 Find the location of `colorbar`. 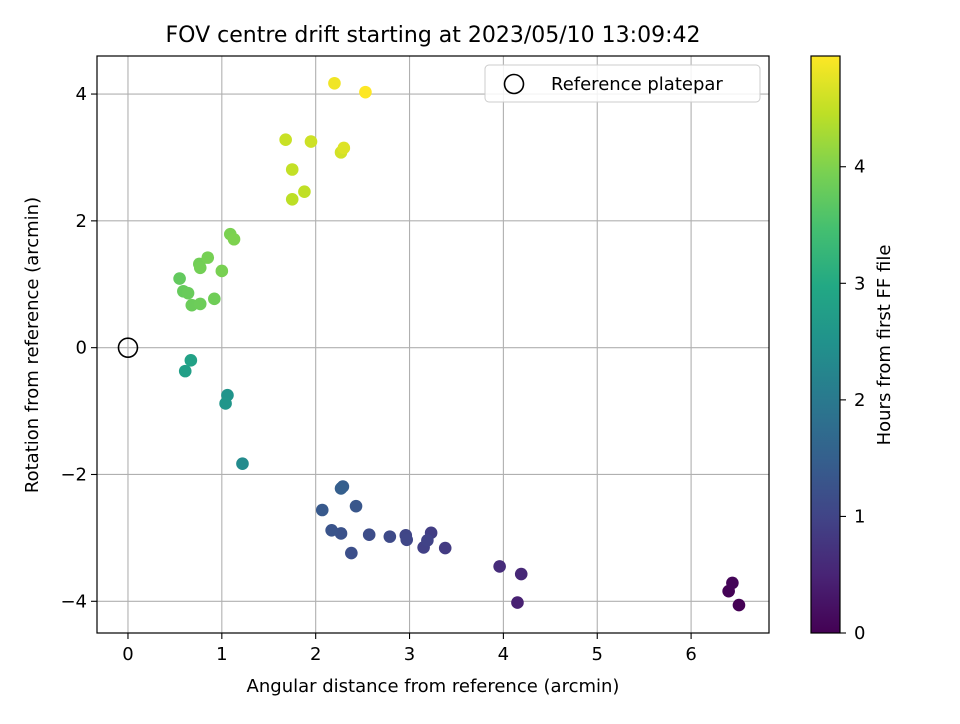

colorbar is located at coordinates (825, 344).